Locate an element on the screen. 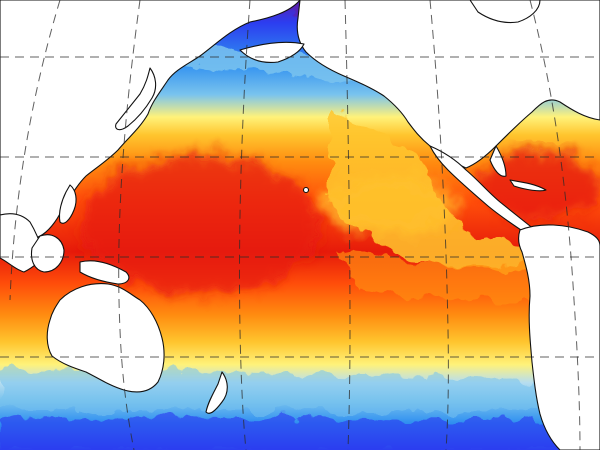 The height and width of the screenshot is (450, 600). southern-ocean-cold is located at coordinates (300, 433).